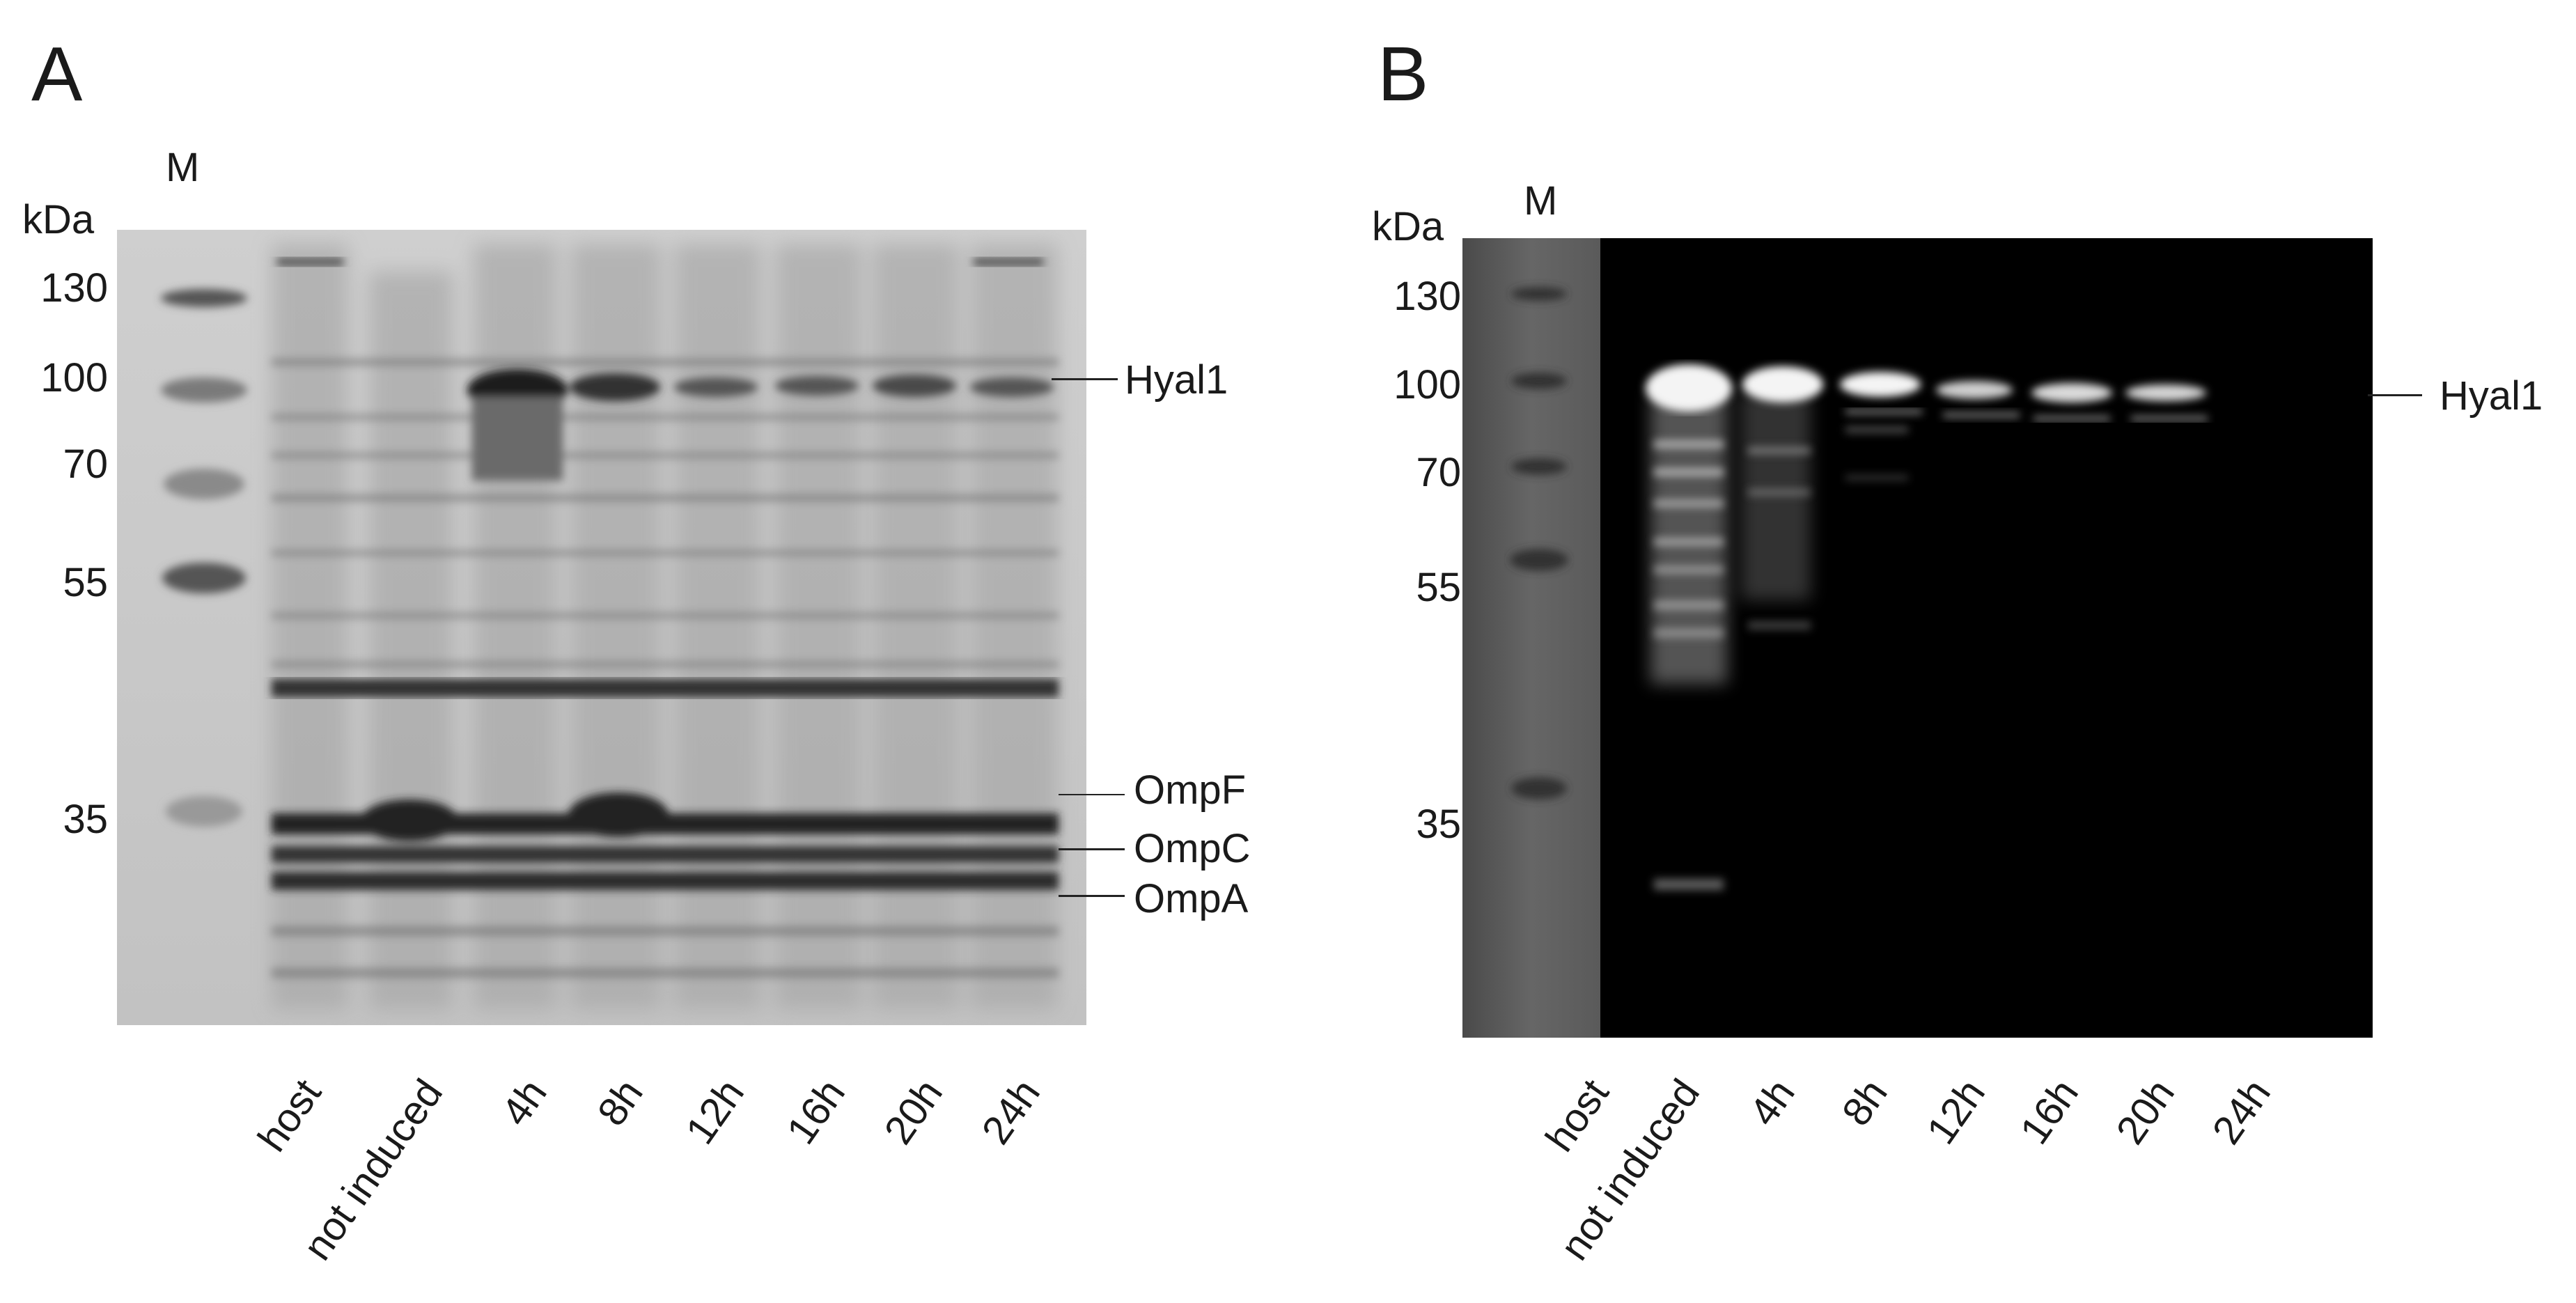  What do you see at coordinates (1092, 849) in the screenshot?
I see `leader-line-ompc` at bounding box center [1092, 849].